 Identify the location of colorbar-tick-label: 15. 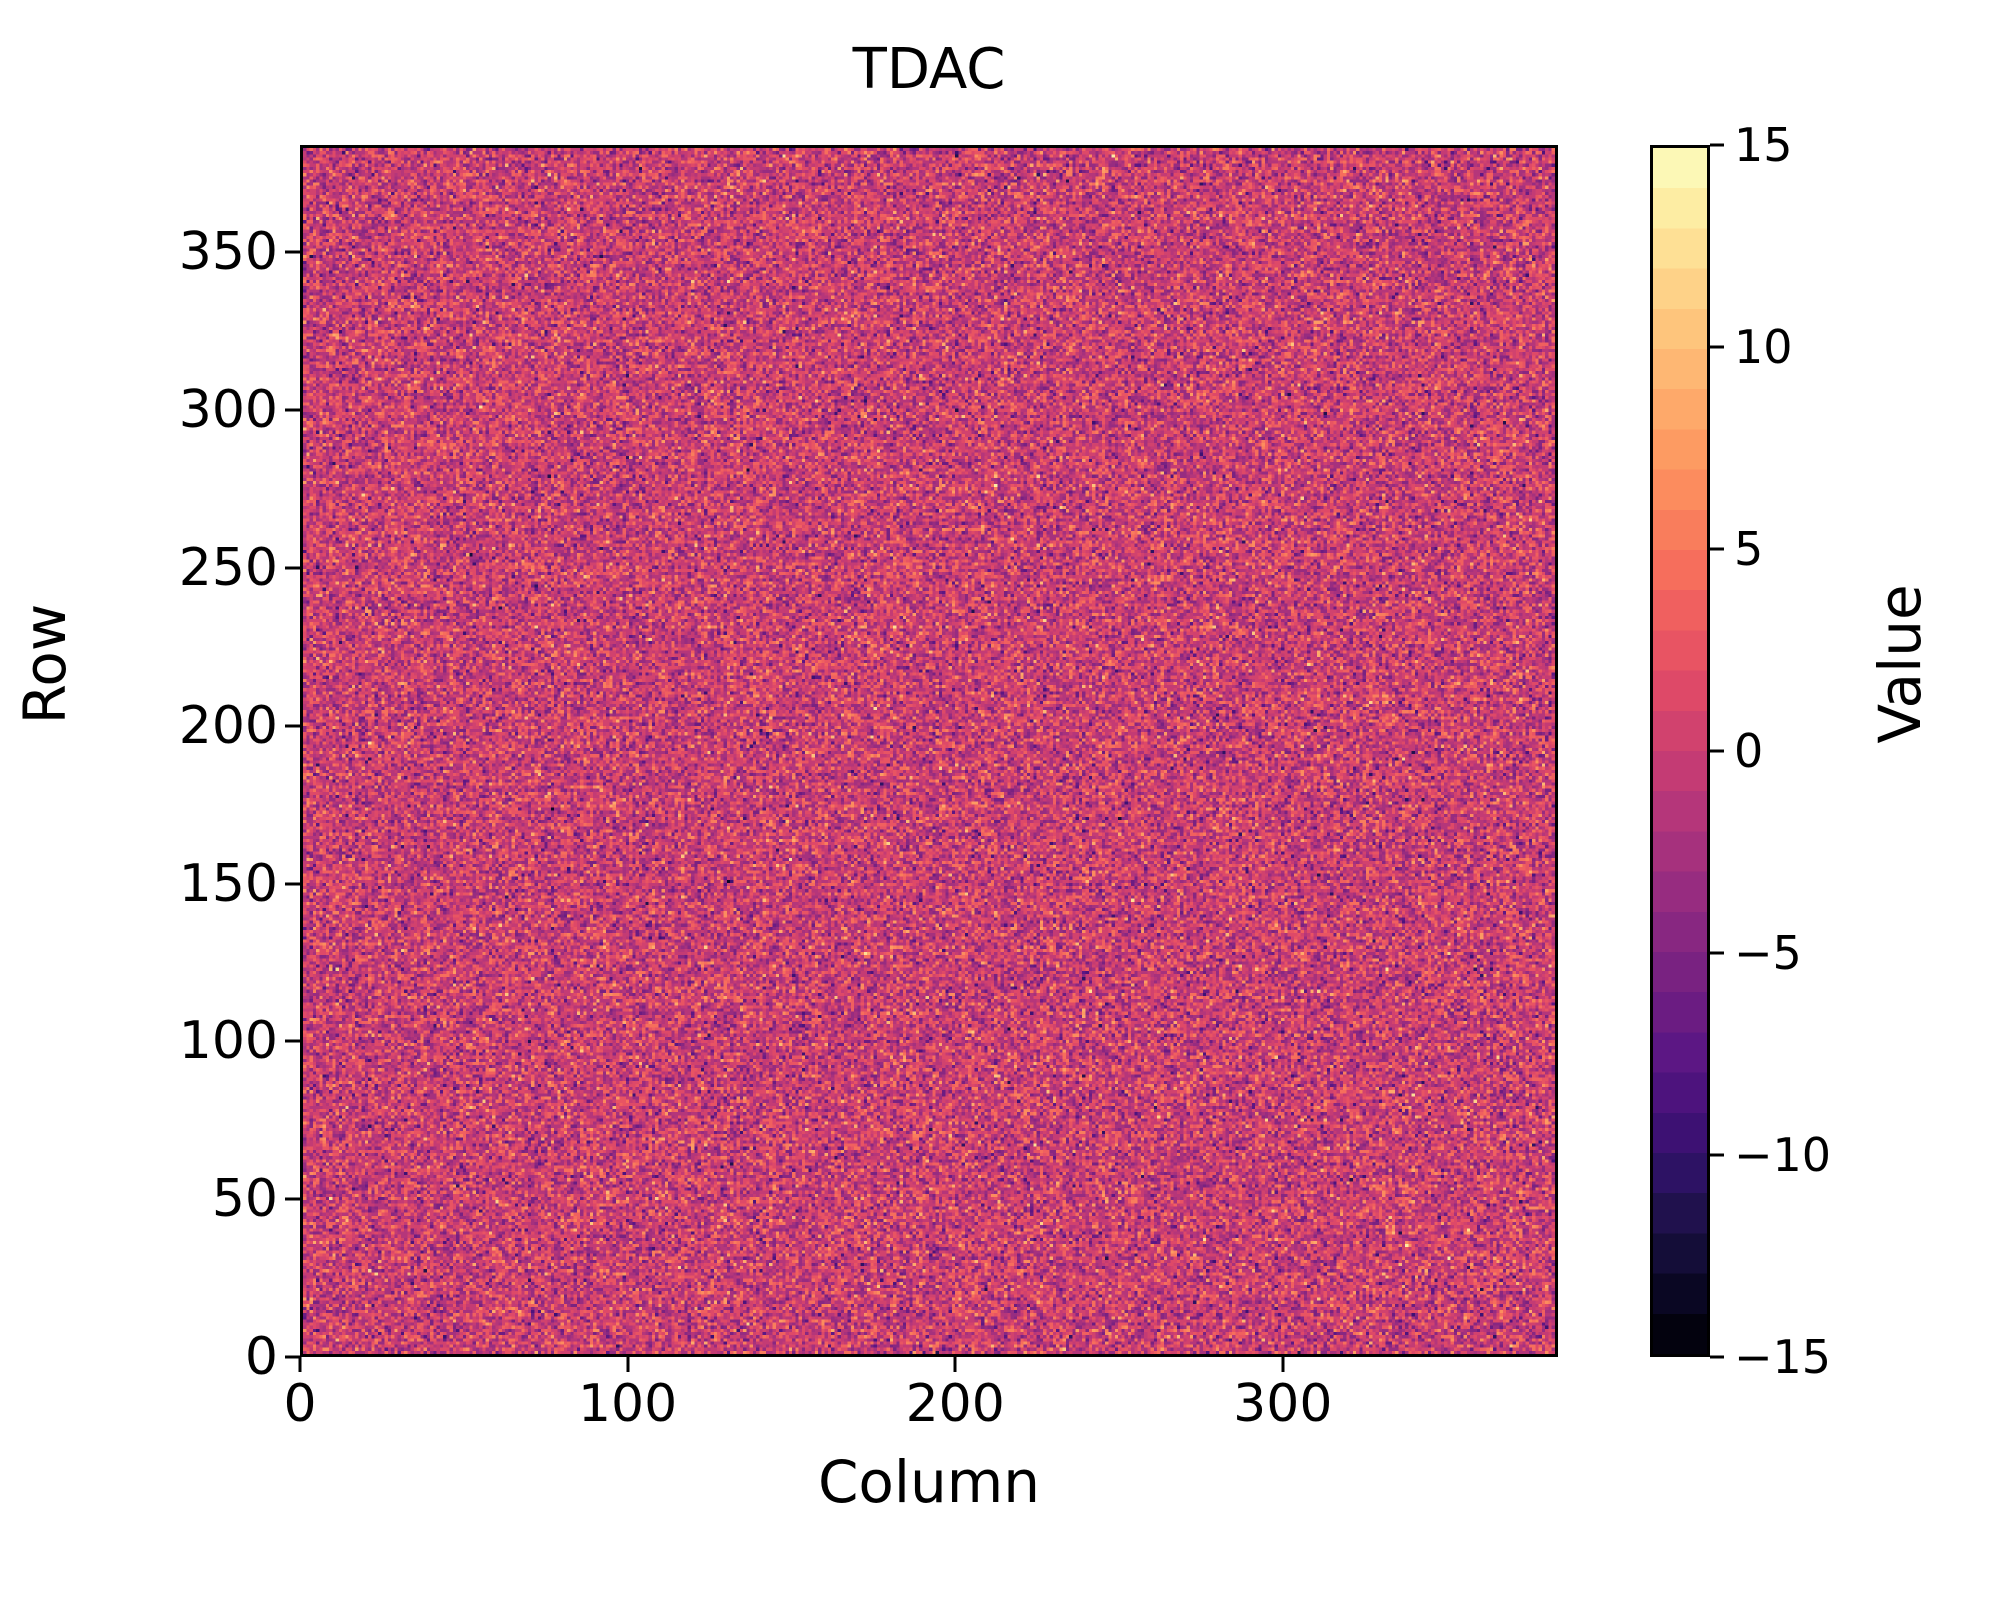
(1763, 145).